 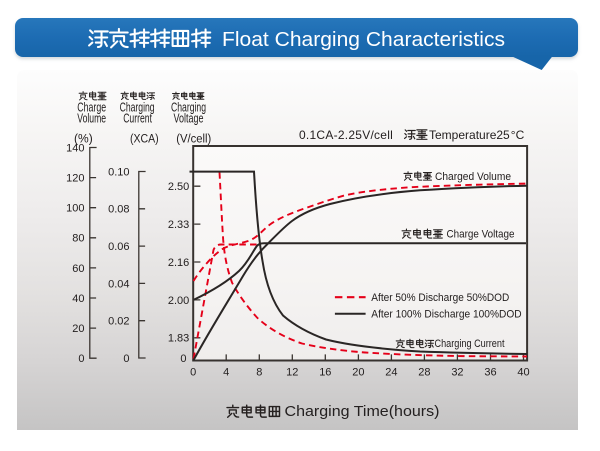 What do you see at coordinates (481, 235) in the screenshot?
I see `svg-text: Charge Voltage` at bounding box center [481, 235].